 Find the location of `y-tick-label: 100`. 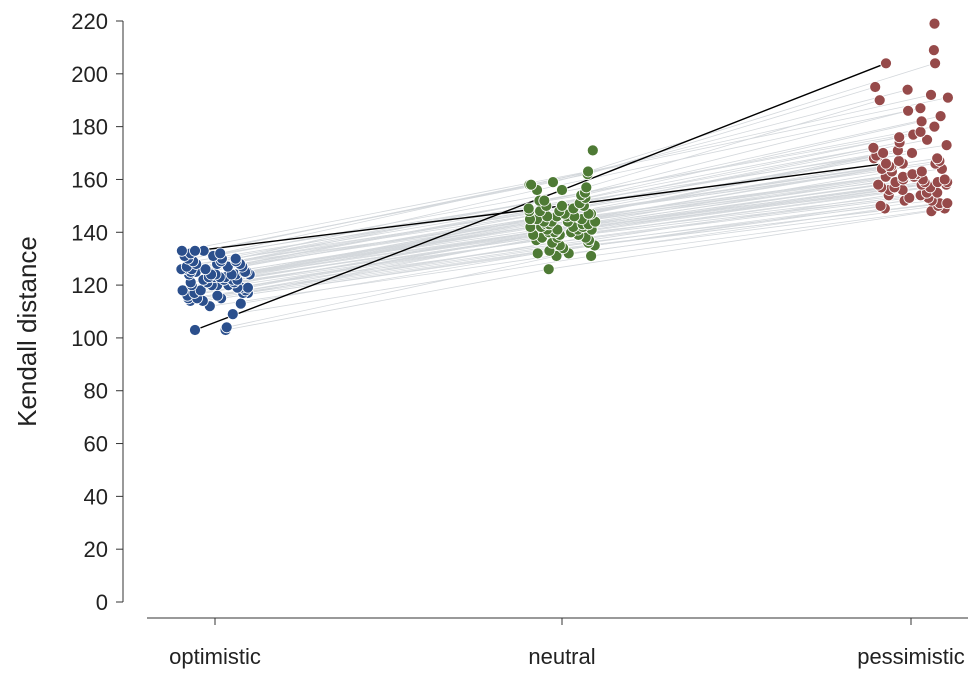

y-tick-label: 100 is located at coordinates (89, 338).